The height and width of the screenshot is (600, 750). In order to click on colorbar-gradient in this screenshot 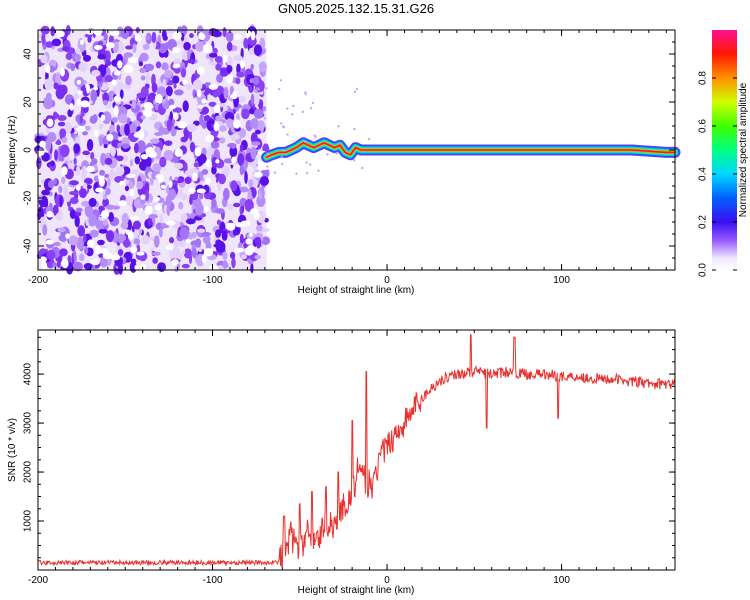, I will do `click(724, 150)`.